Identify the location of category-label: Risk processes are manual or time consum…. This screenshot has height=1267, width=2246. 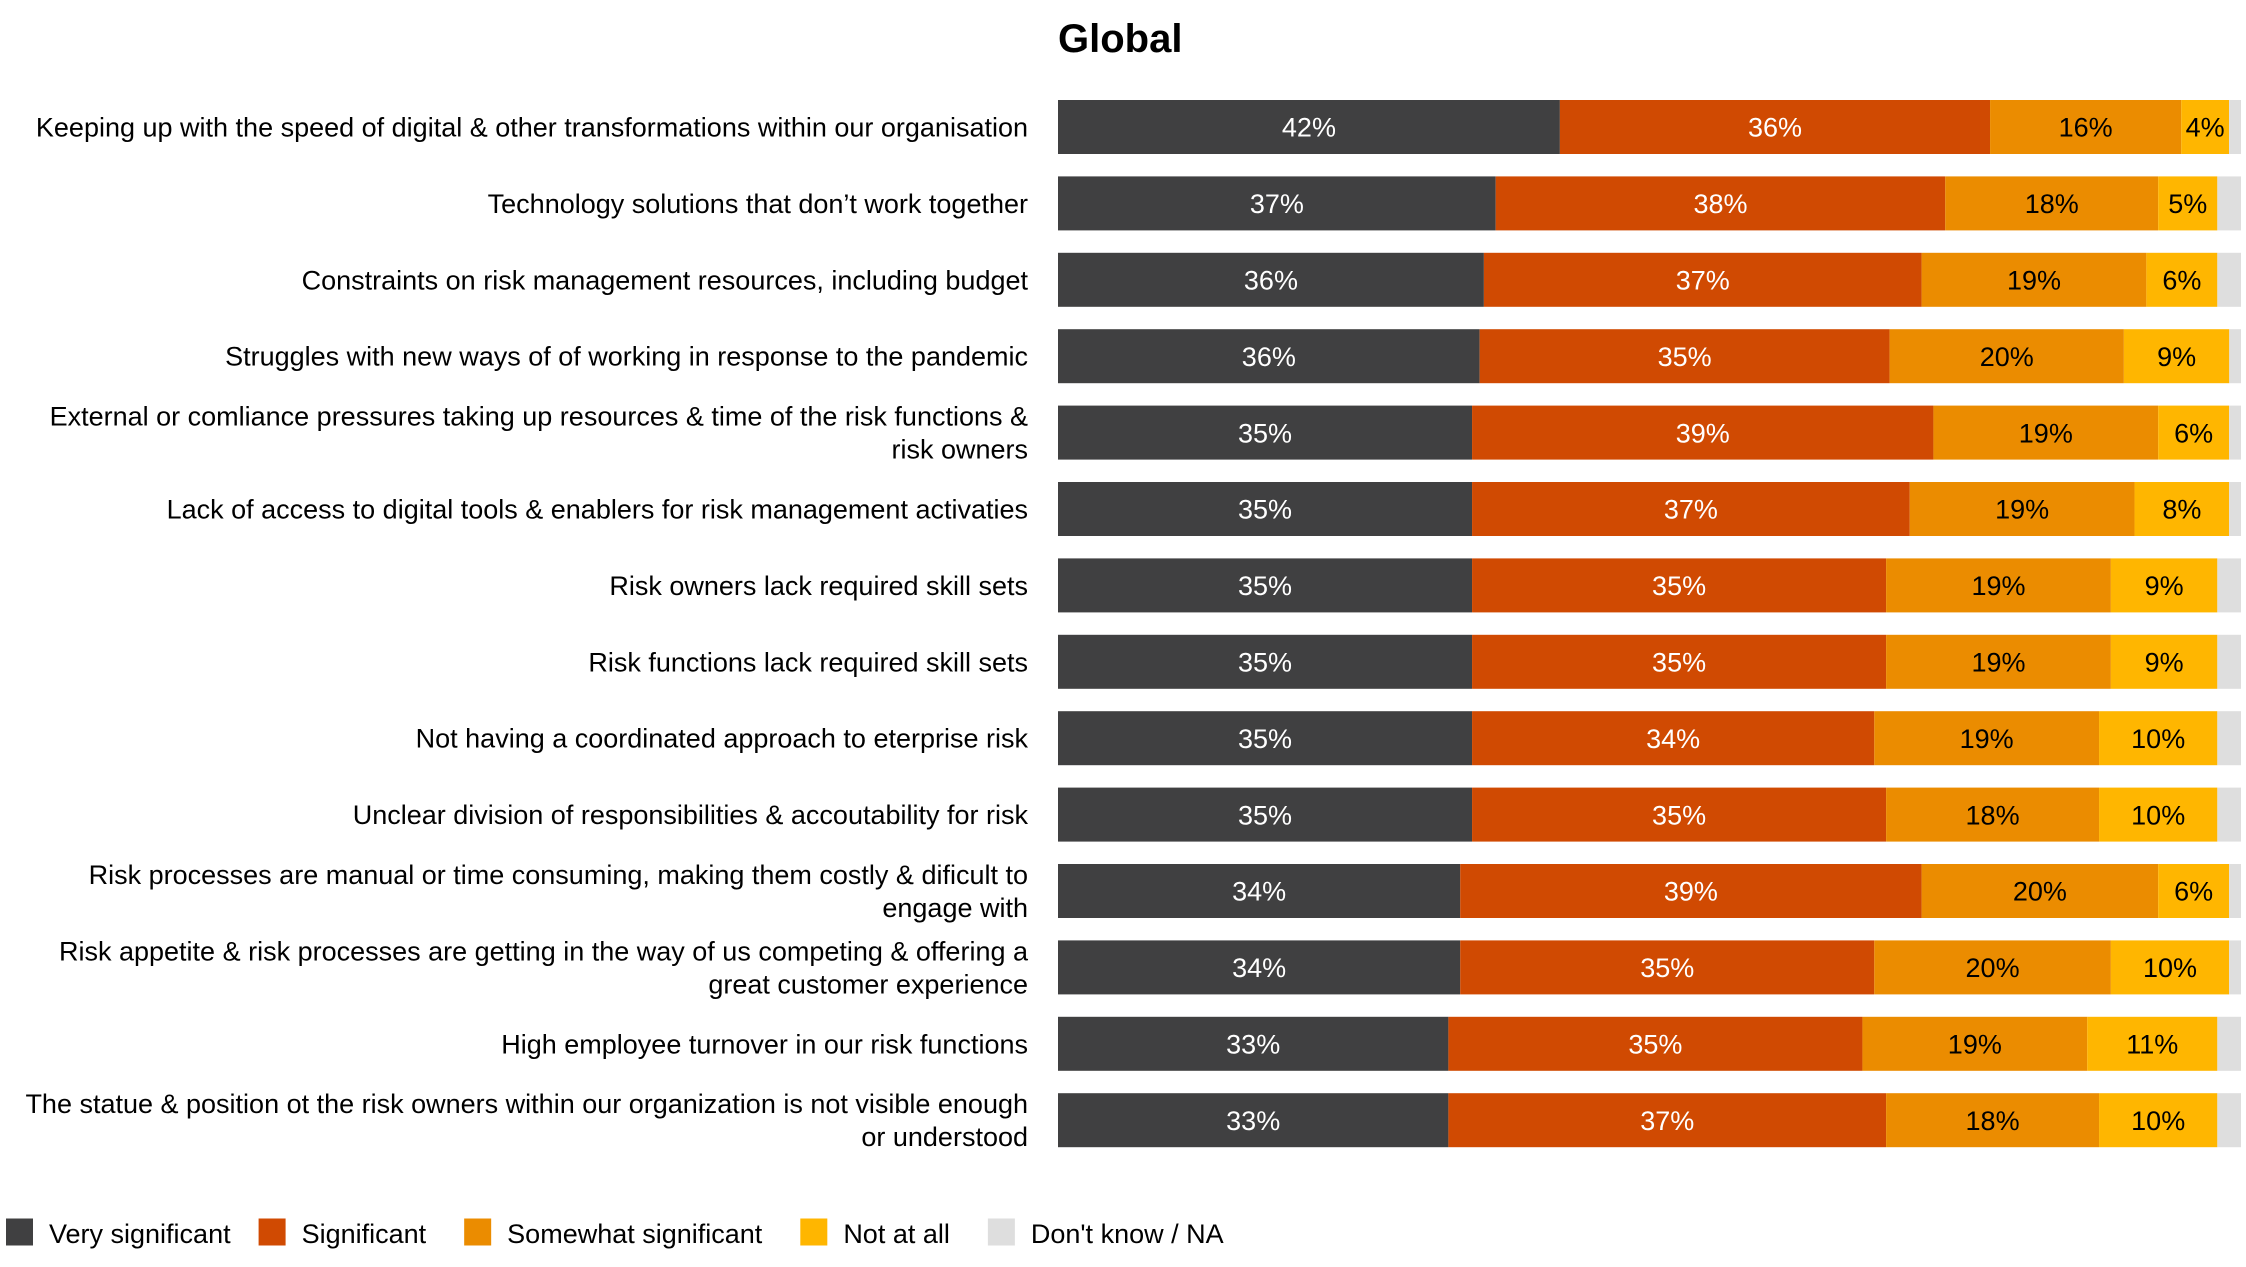
(558, 891).